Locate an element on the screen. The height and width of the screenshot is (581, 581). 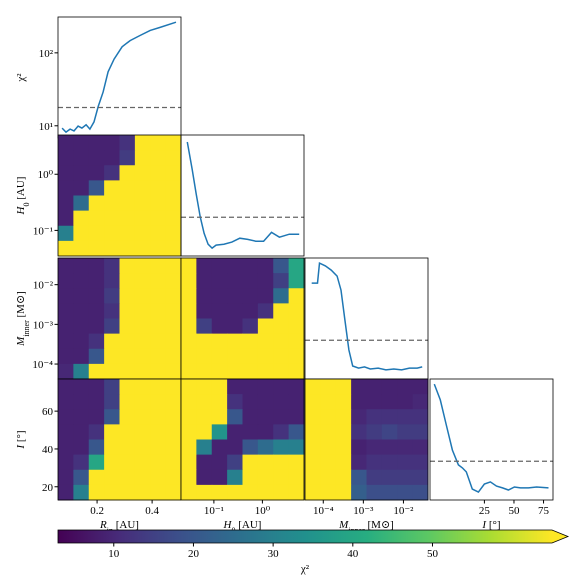
axis-label: Minner [M⊙] is located at coordinates (23, 319).